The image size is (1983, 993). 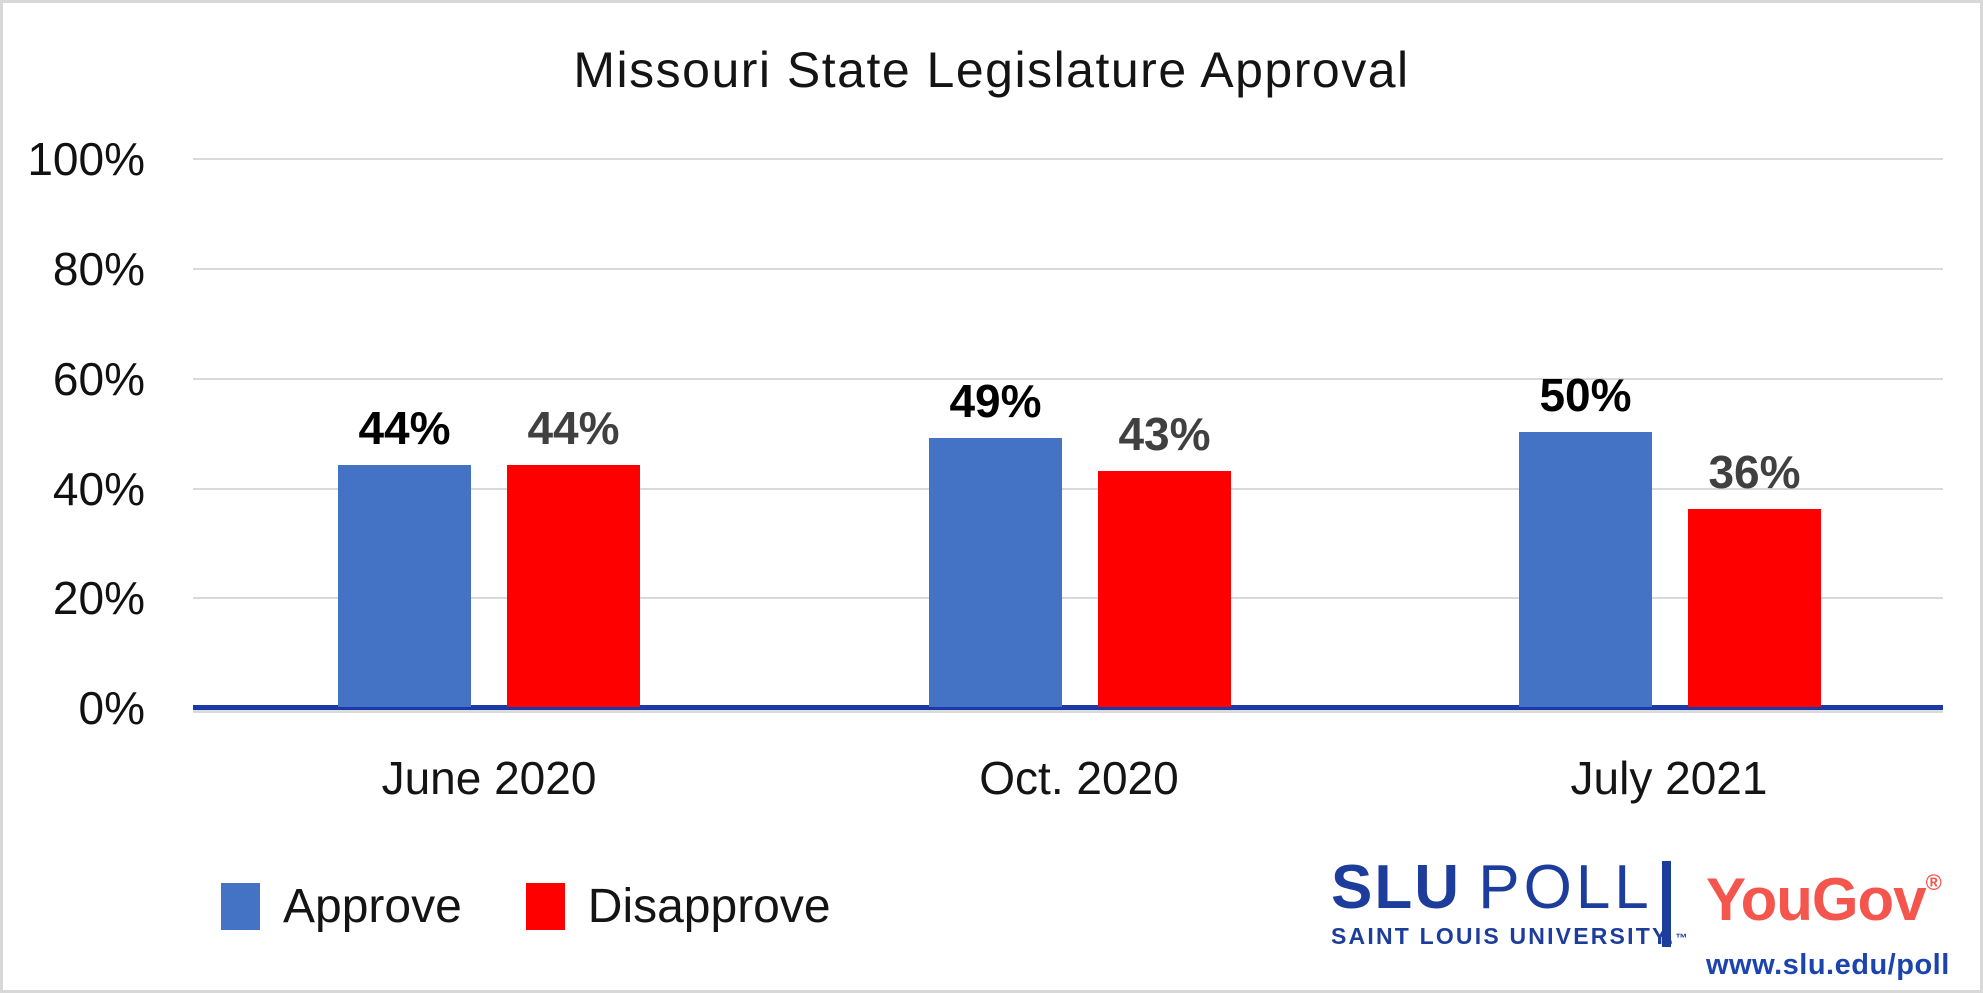 What do you see at coordinates (995, 401) in the screenshot?
I see `approve-bar-value-label: 49%` at bounding box center [995, 401].